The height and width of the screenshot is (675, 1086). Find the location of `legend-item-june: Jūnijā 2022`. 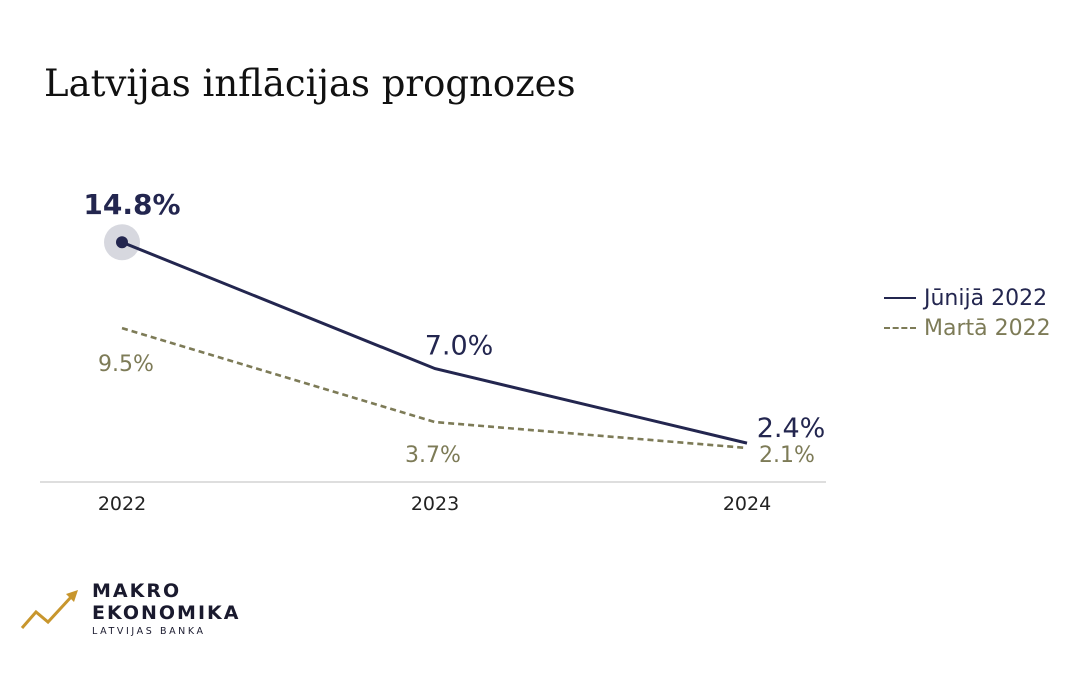

legend-item-june: Jūnijā 2022 is located at coordinates (967, 298).